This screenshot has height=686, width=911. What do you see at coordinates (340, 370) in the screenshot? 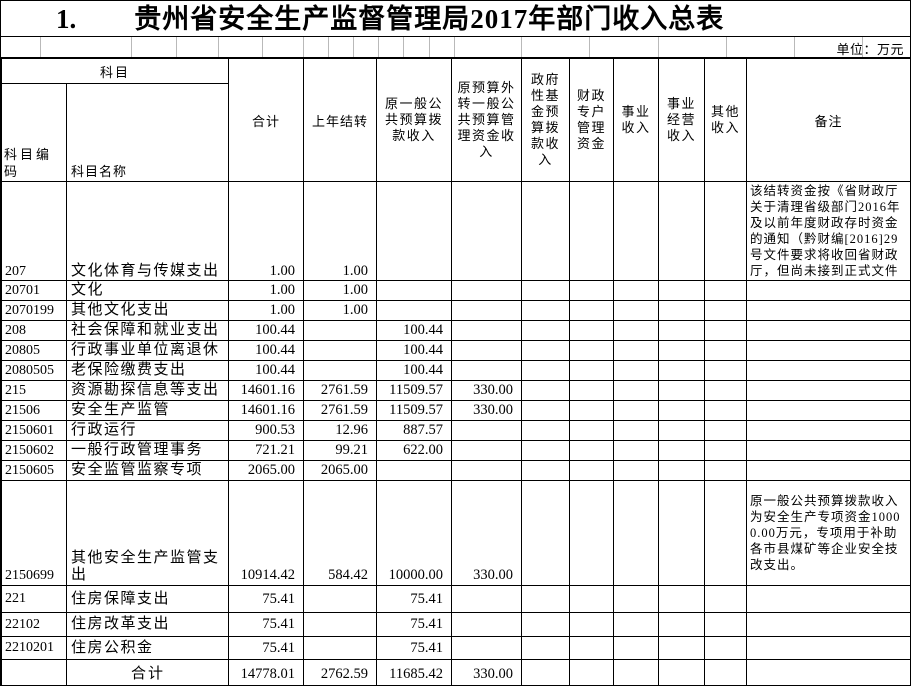
I see `cell-carryover` at bounding box center [340, 370].